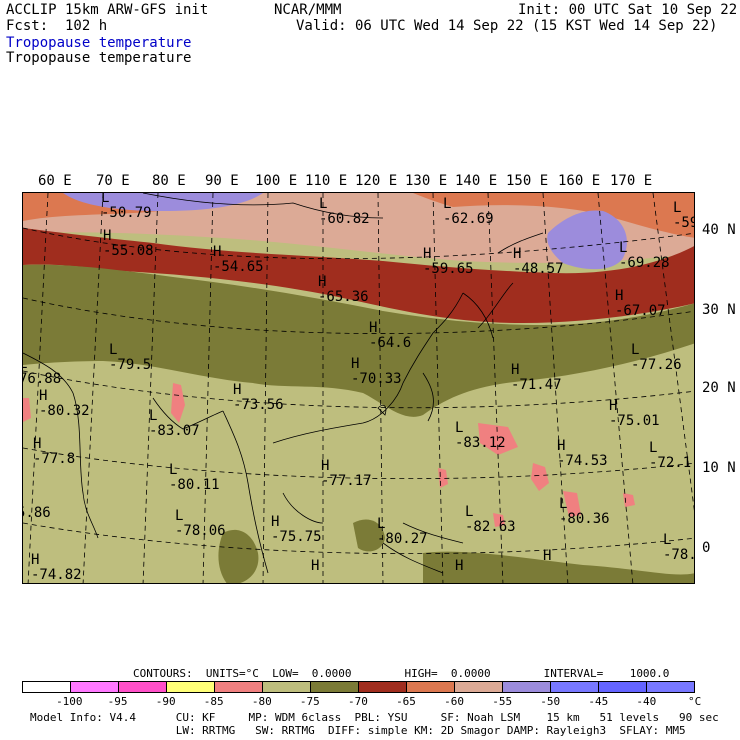 The image size is (740, 740). I want to click on high-label: H -59.65, so click(448, 261).